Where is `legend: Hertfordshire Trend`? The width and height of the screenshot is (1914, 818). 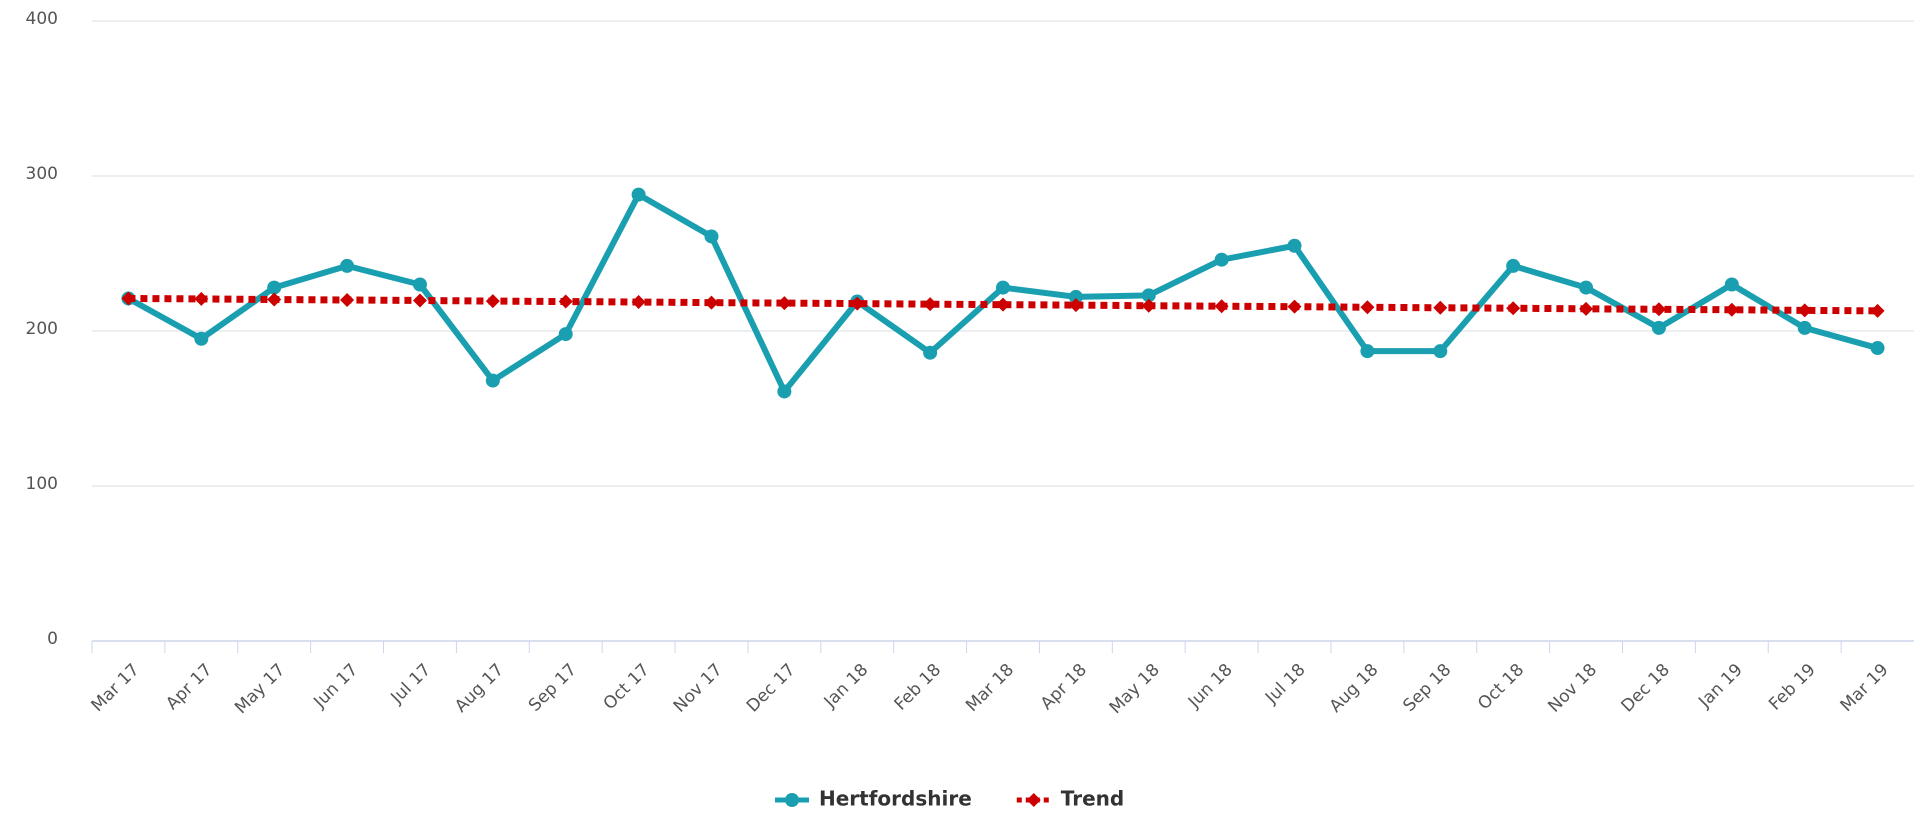 legend: Hertfordshire Trend is located at coordinates (949, 799).